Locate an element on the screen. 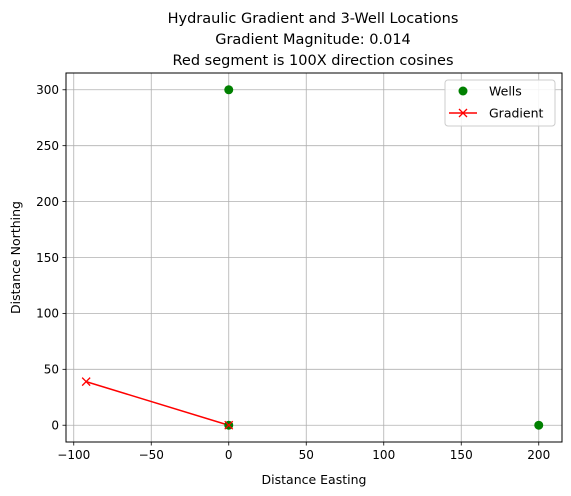 The width and height of the screenshot is (571, 496). y-tick-label: 250 is located at coordinates (47, 146).